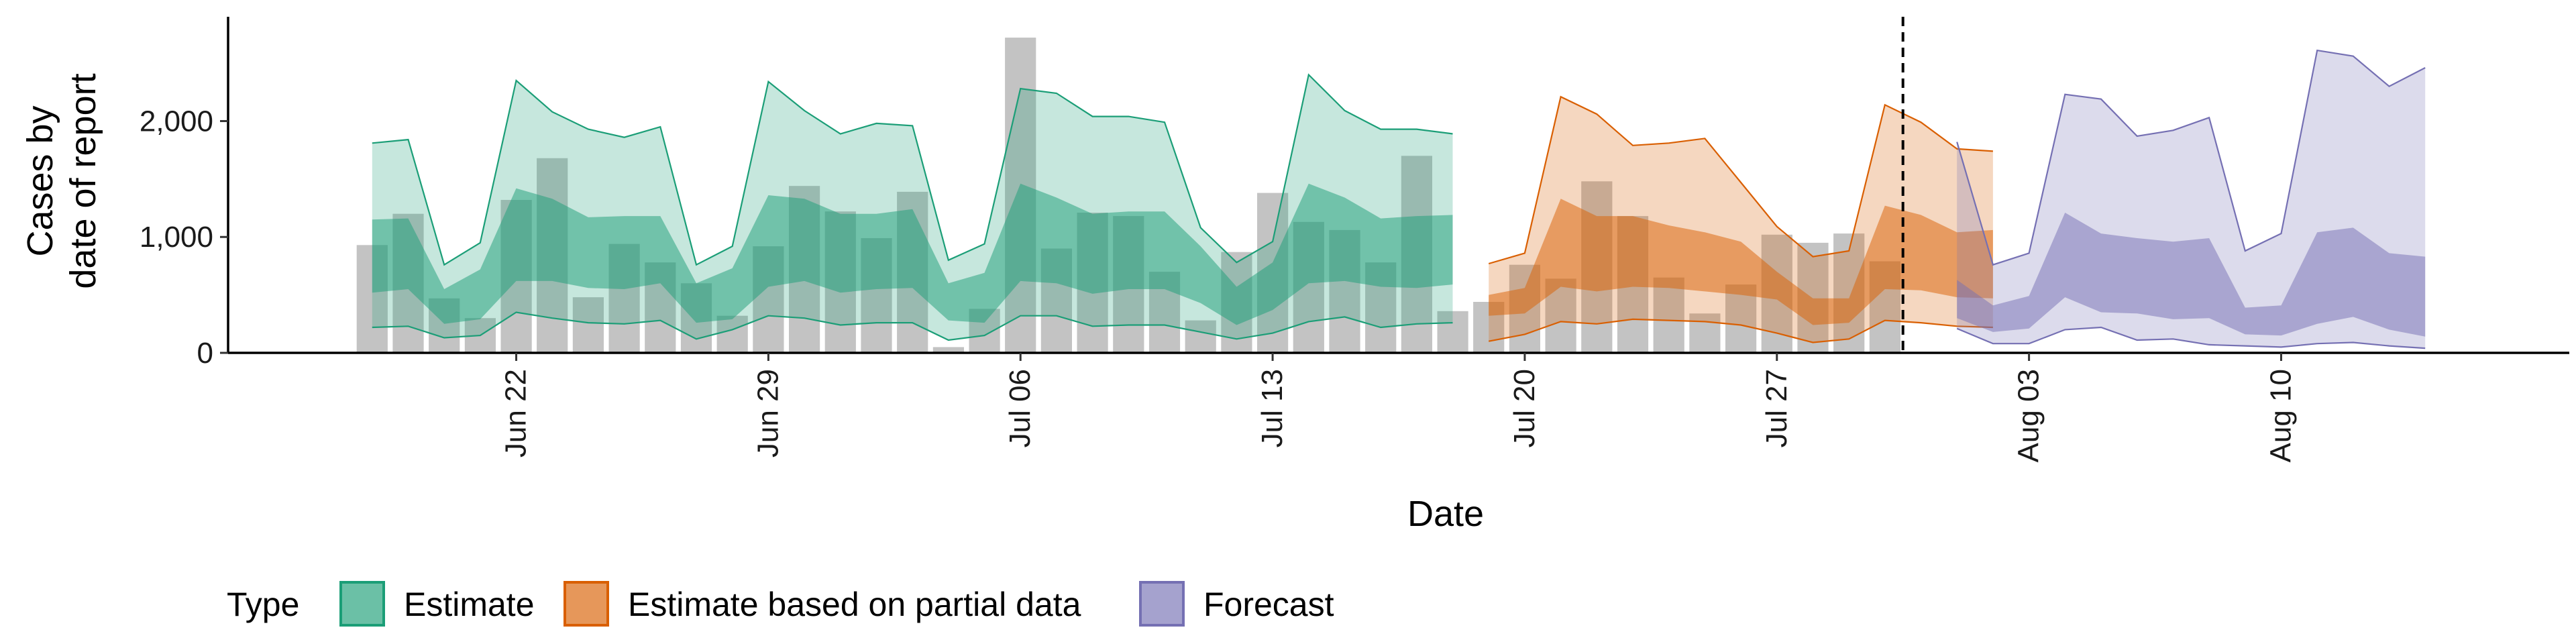 The width and height of the screenshot is (2576, 644). What do you see at coordinates (83, 180) in the screenshot?
I see `y-axis-title-line-2: date of report` at bounding box center [83, 180].